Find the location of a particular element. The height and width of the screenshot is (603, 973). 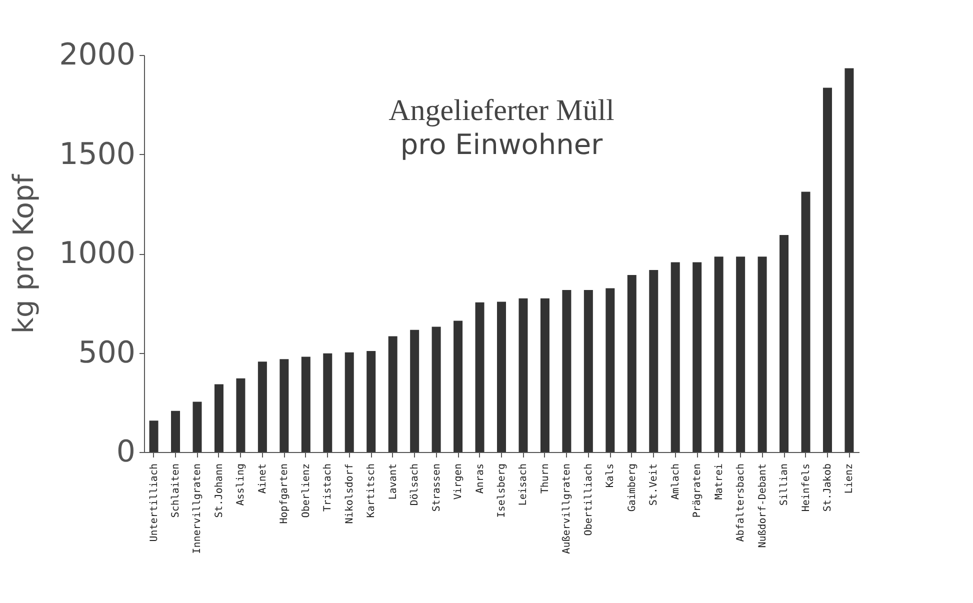

x-tick-label: Innervillgraten is located at coordinates (198, 509).